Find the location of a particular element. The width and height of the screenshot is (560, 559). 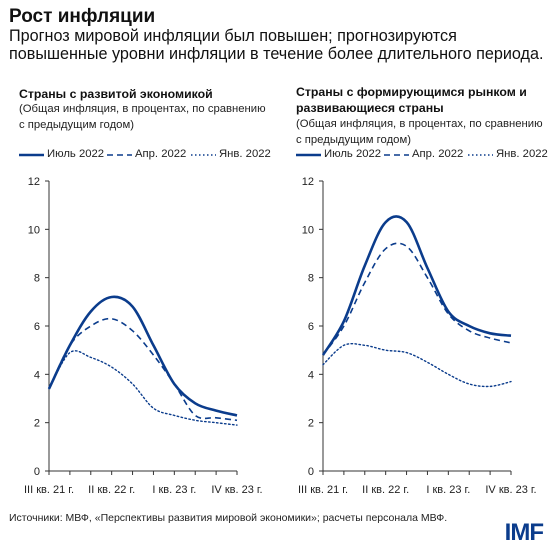

imf-logo: IMF is located at coordinates (524, 532).